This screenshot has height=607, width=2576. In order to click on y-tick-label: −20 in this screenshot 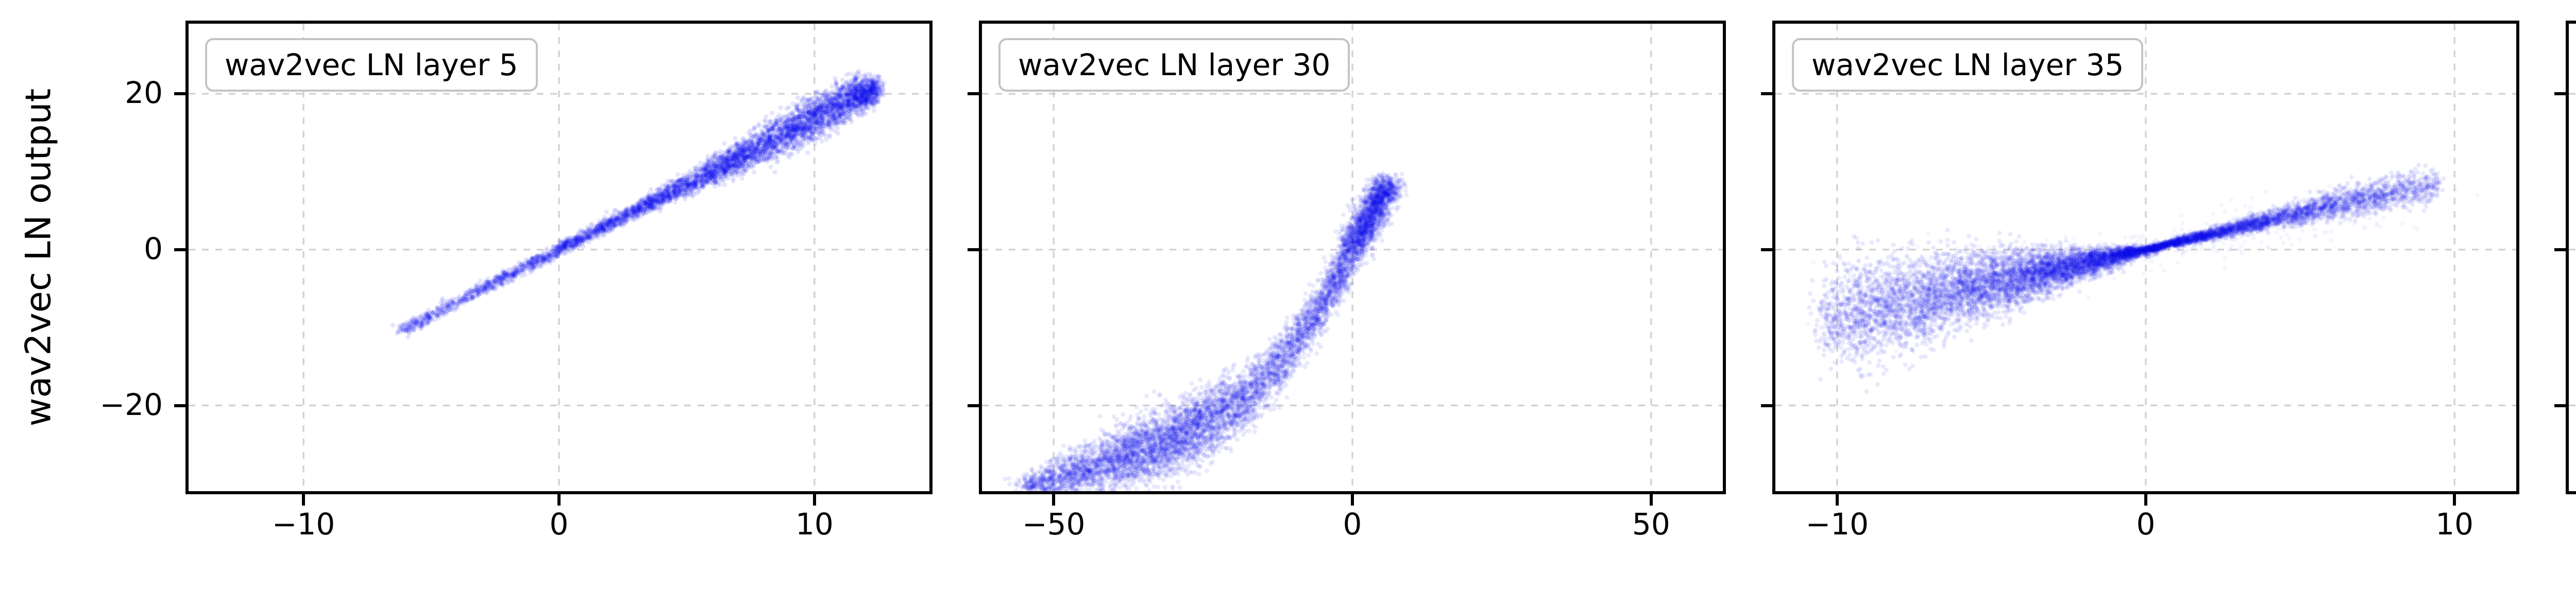, I will do `click(131, 404)`.